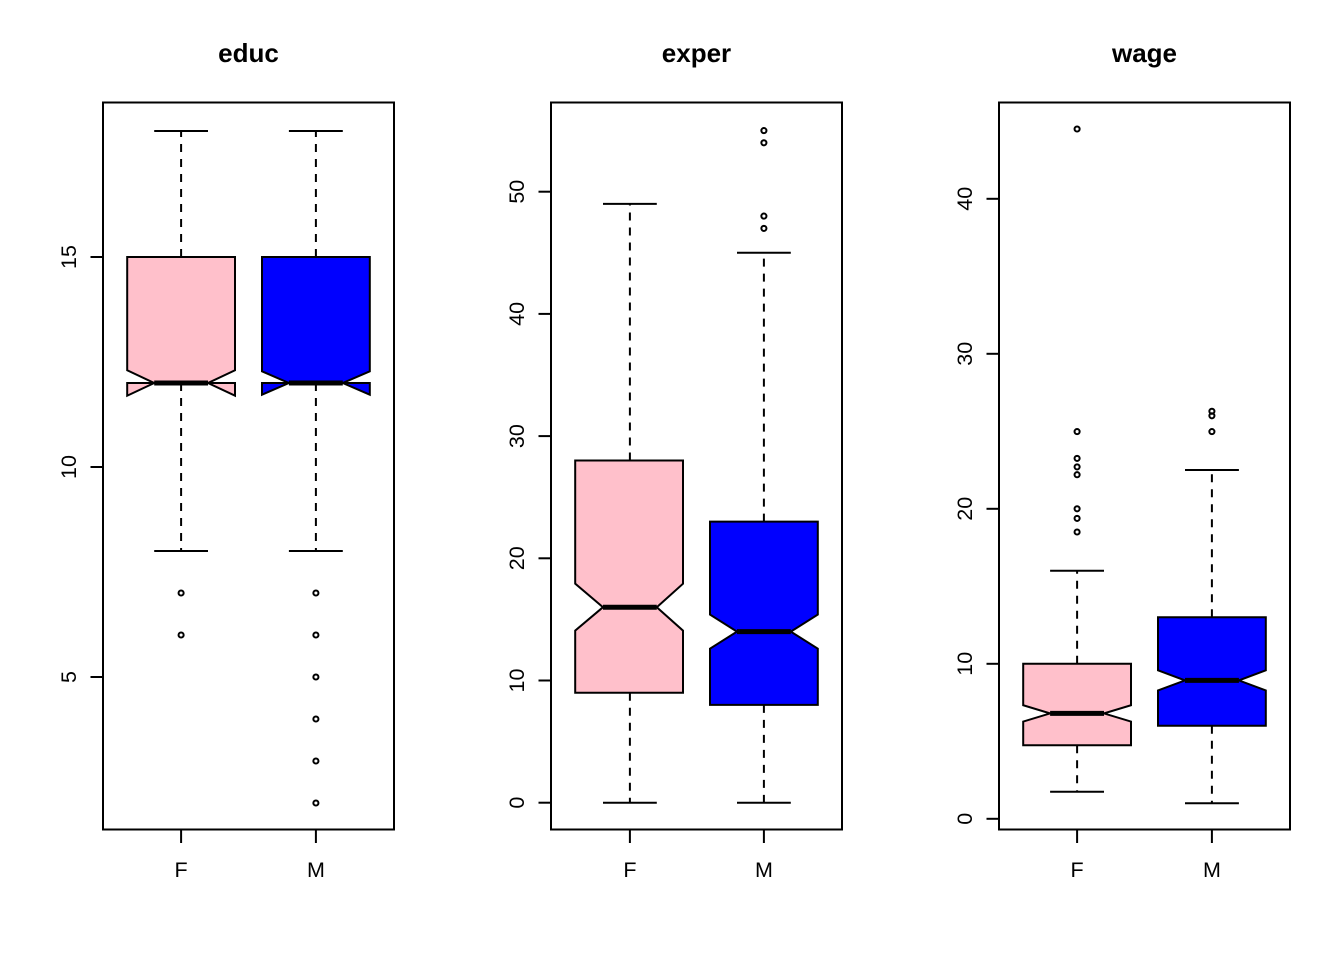  Describe the element at coordinates (1144, 53) in the screenshot. I see `svg-text: wage` at that location.